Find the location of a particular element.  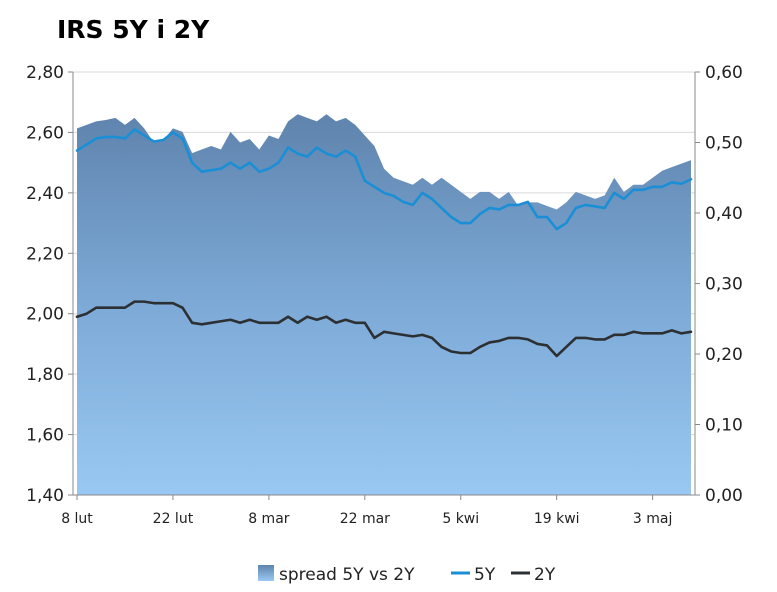

right-tick-label: 0,00 is located at coordinates (724, 496).